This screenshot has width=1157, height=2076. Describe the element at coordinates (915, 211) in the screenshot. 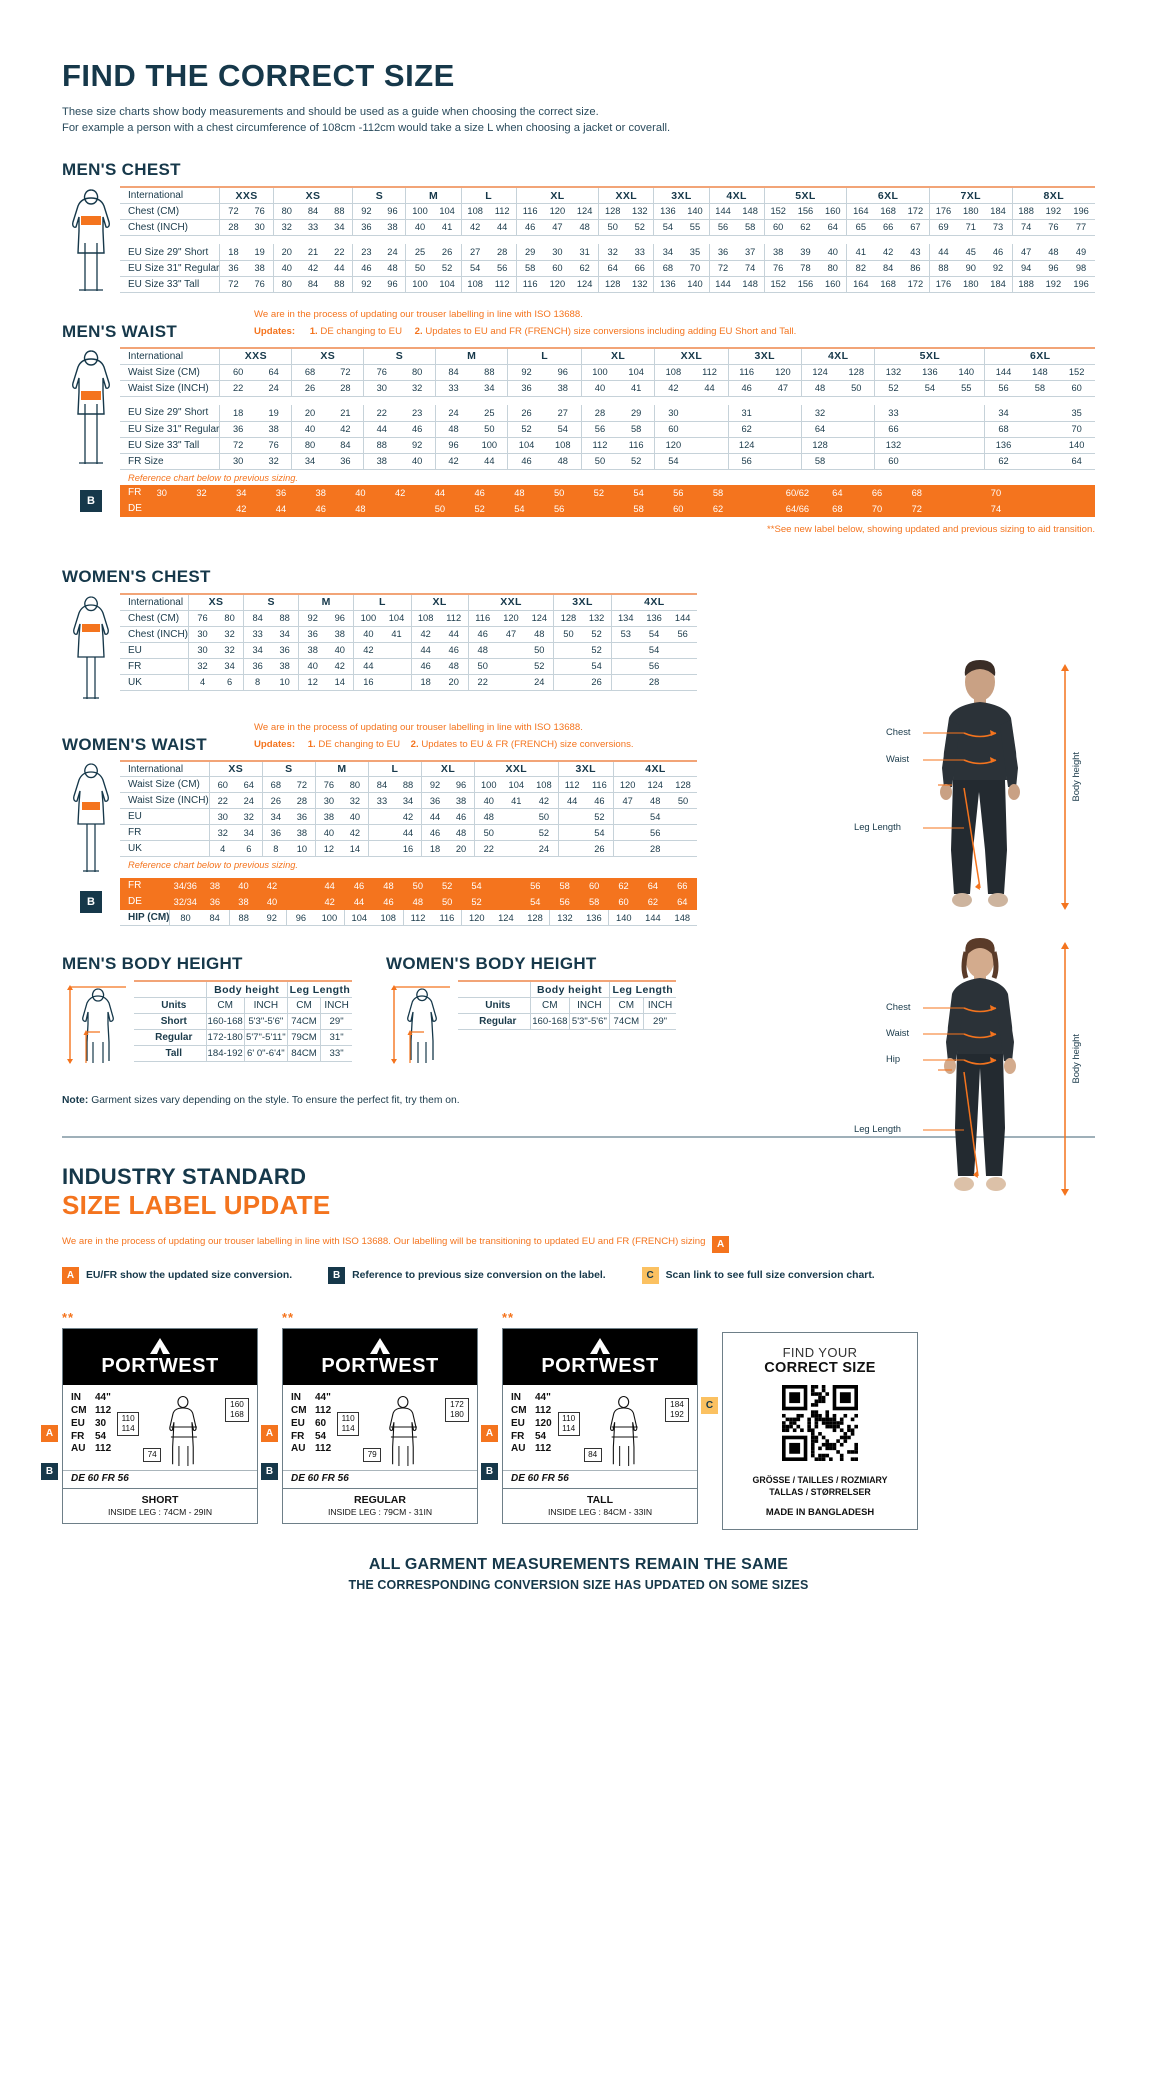

I see `table-cell: 172` at that location.